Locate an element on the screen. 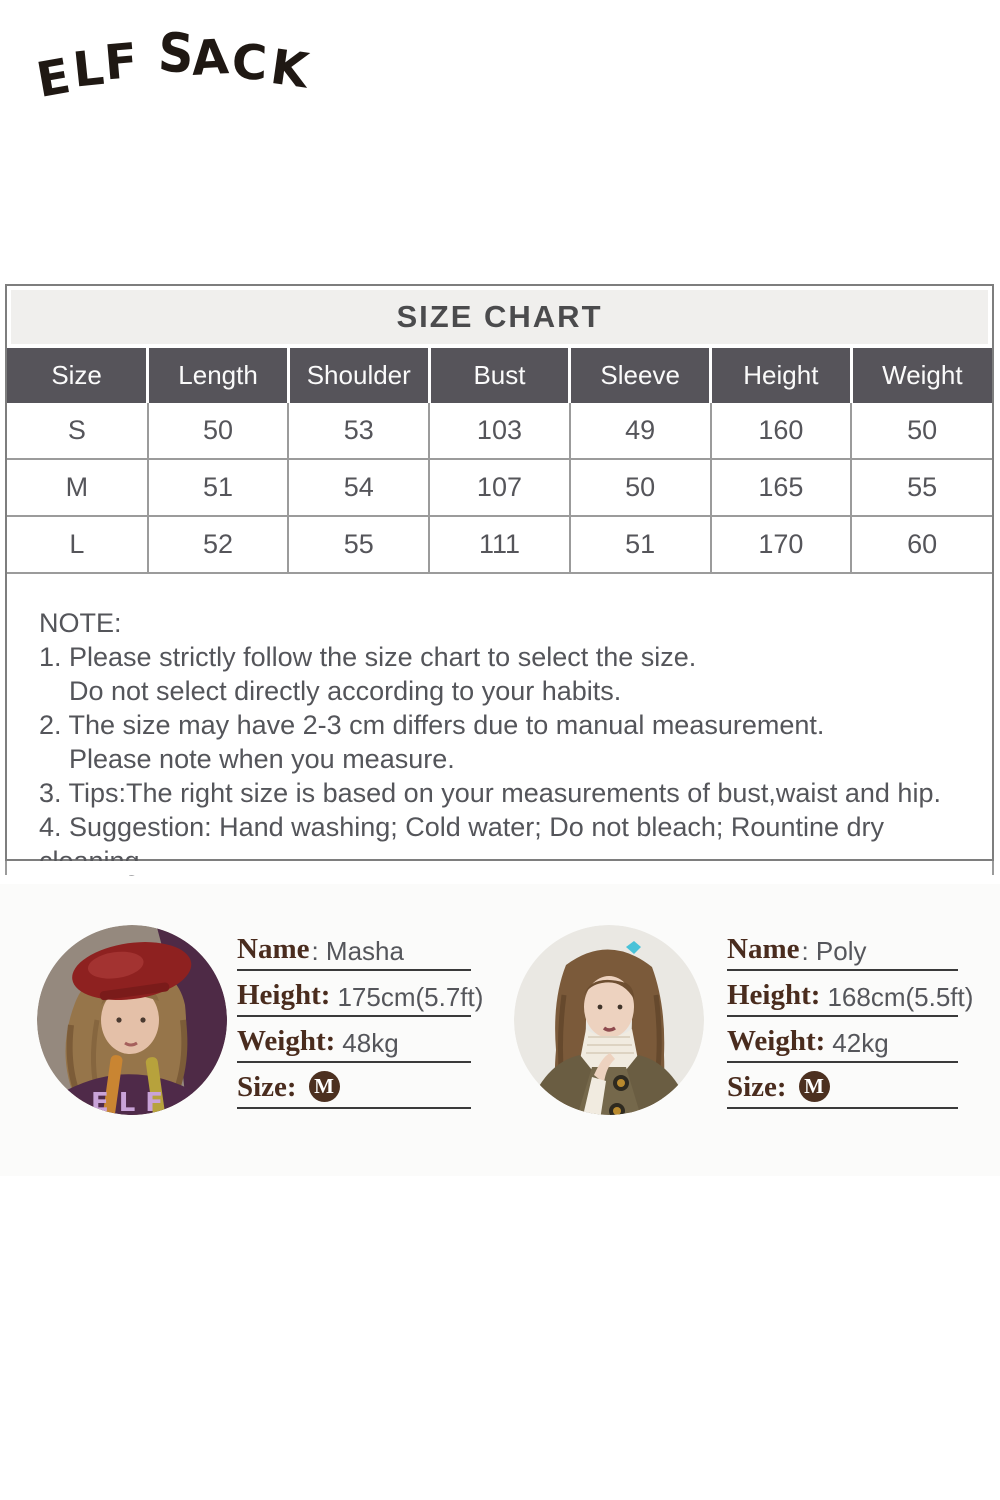 The height and width of the screenshot is (1500, 1000). cell-value: 103 is located at coordinates (499, 431).